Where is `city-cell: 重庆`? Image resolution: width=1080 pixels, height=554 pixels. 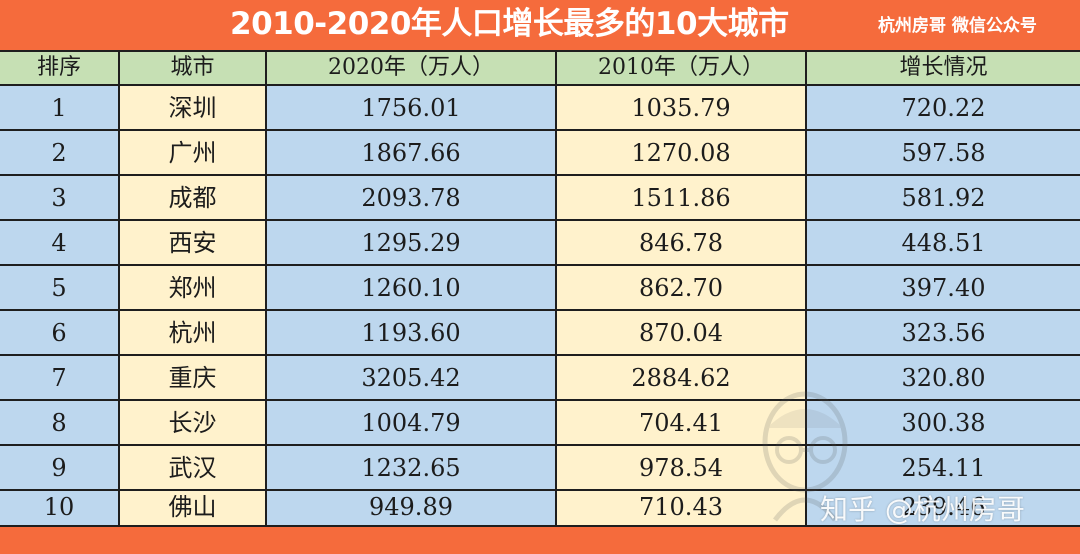
city-cell: 重庆 is located at coordinates (192, 377).